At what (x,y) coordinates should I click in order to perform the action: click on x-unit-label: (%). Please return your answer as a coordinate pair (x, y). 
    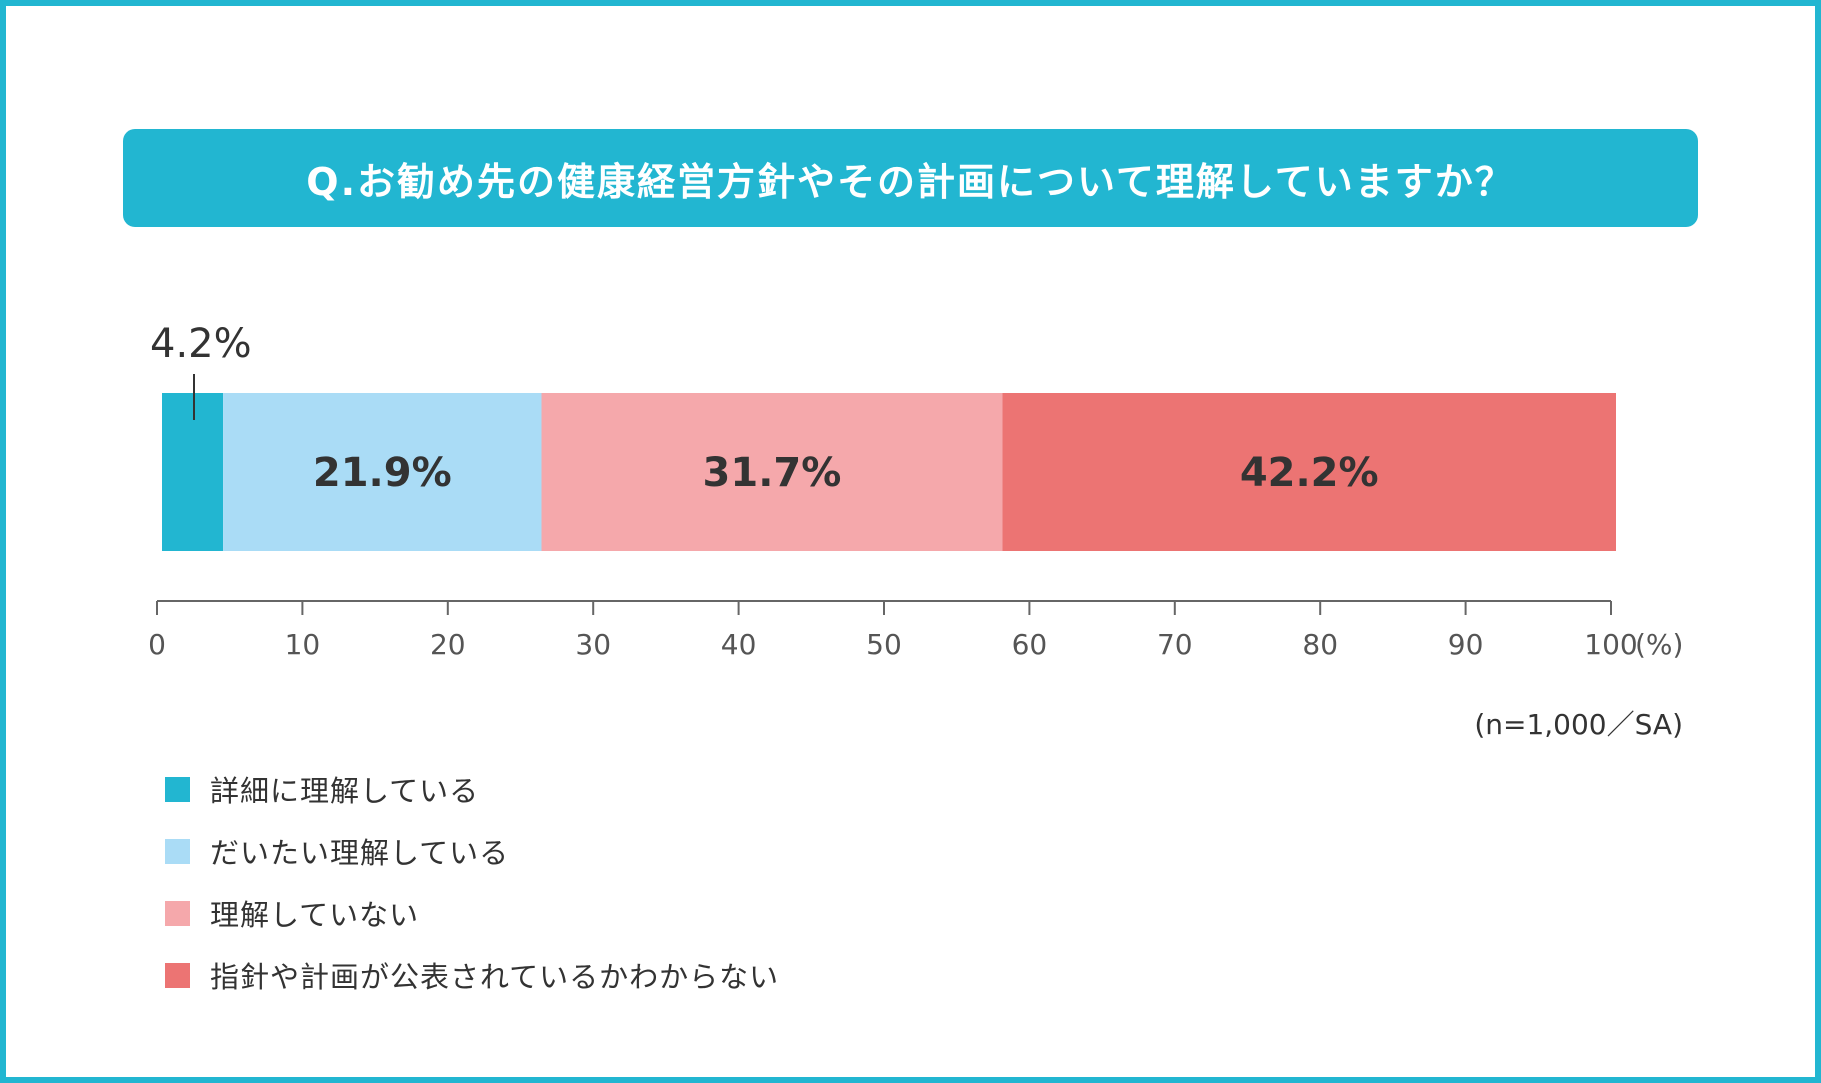
    Looking at the image, I should click on (1659, 644).